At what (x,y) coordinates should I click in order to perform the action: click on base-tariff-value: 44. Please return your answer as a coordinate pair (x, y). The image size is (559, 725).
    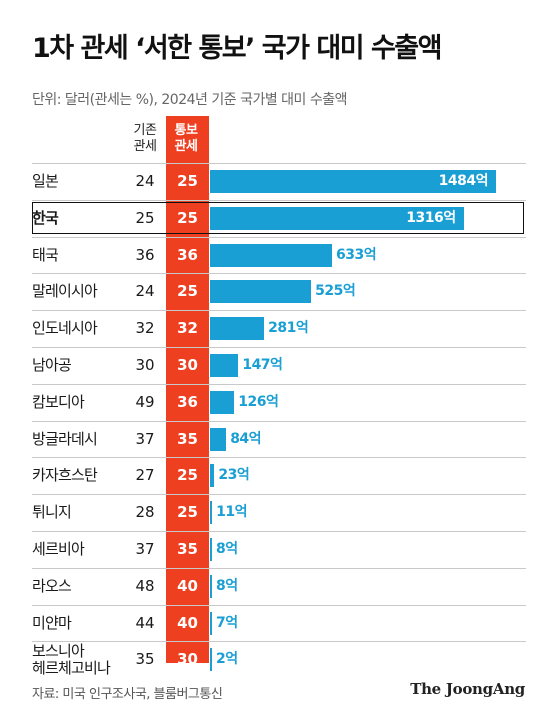
    Looking at the image, I should click on (145, 622).